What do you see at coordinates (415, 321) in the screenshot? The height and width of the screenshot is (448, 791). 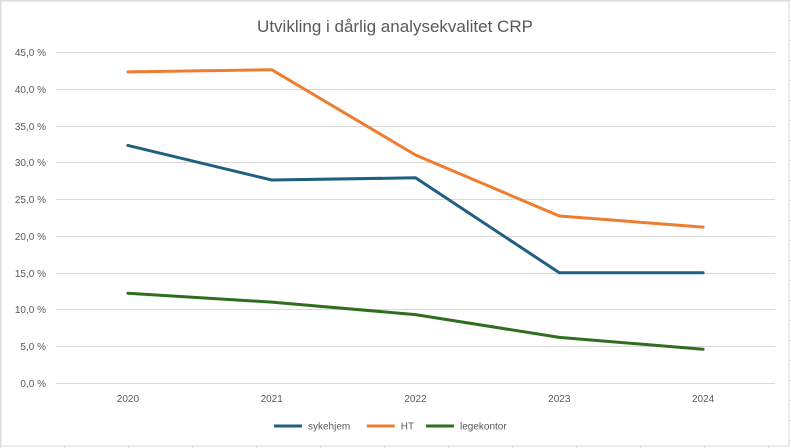 I see `series-line-legekontor` at bounding box center [415, 321].